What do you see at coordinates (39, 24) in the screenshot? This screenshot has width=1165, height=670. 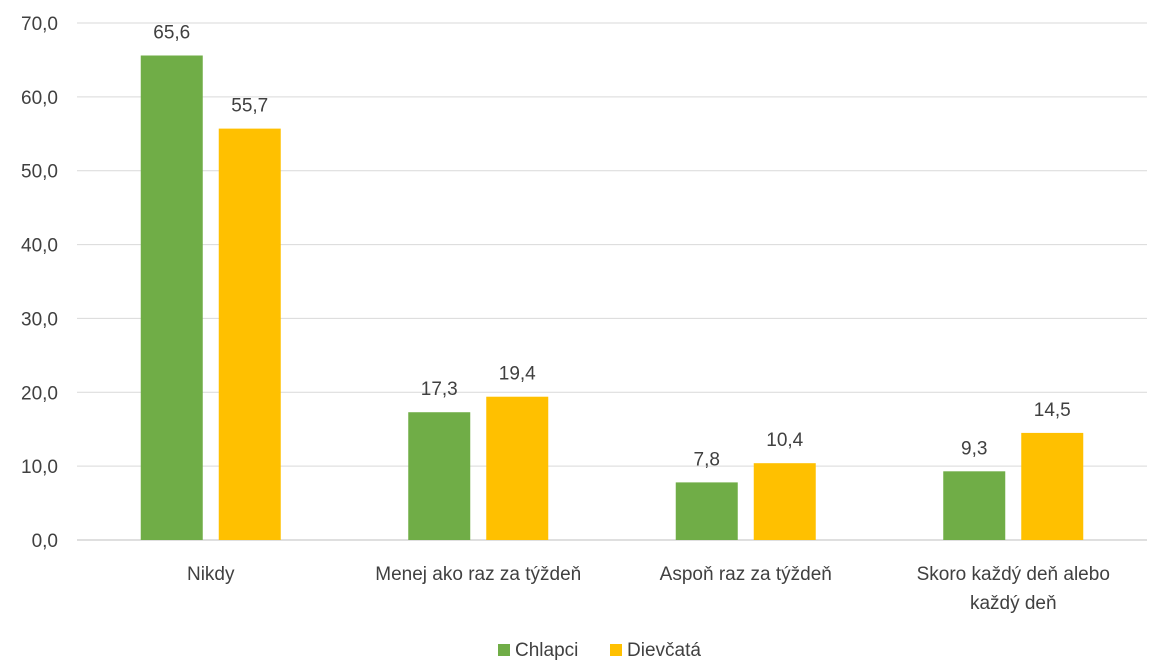 I see `y-tick-label: 70,0` at bounding box center [39, 24].